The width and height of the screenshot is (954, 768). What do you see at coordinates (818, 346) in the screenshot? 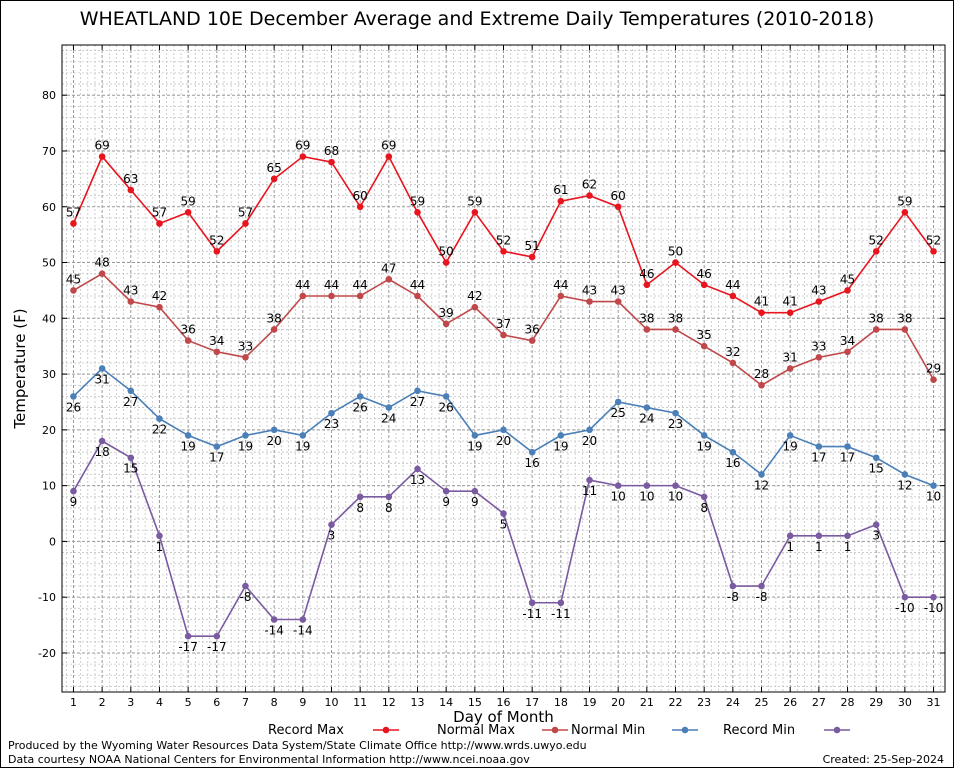
I see `normal-max-data-label: 33` at bounding box center [818, 346].